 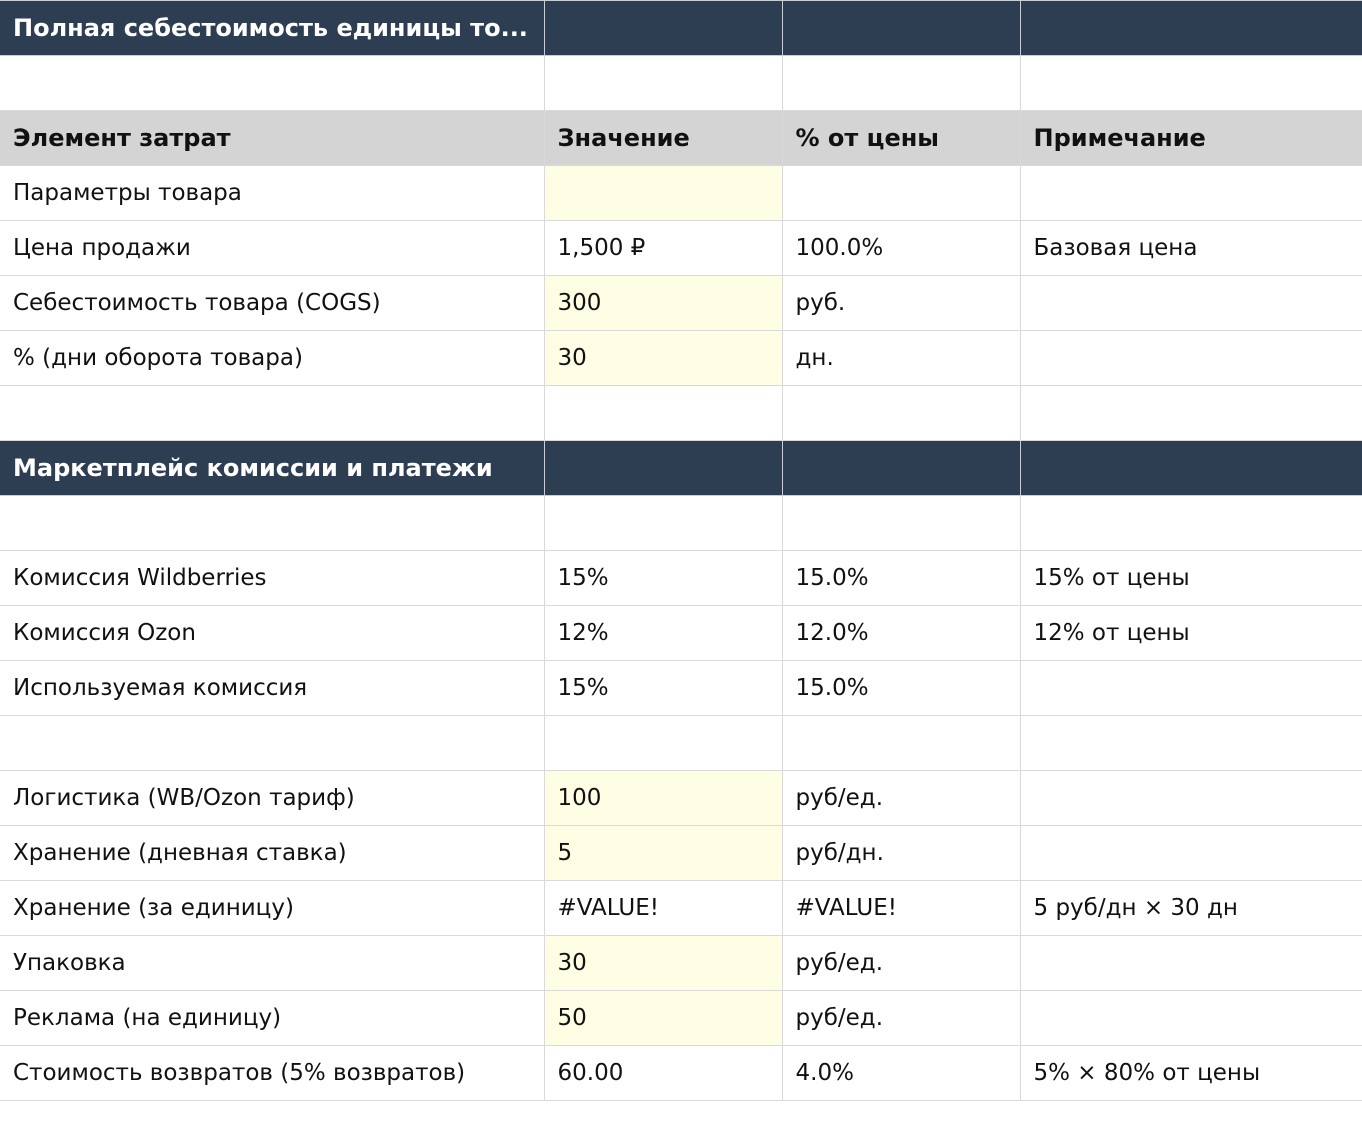 I want to click on wb-commission-percent: 15.0%, so click(x=901, y=578).